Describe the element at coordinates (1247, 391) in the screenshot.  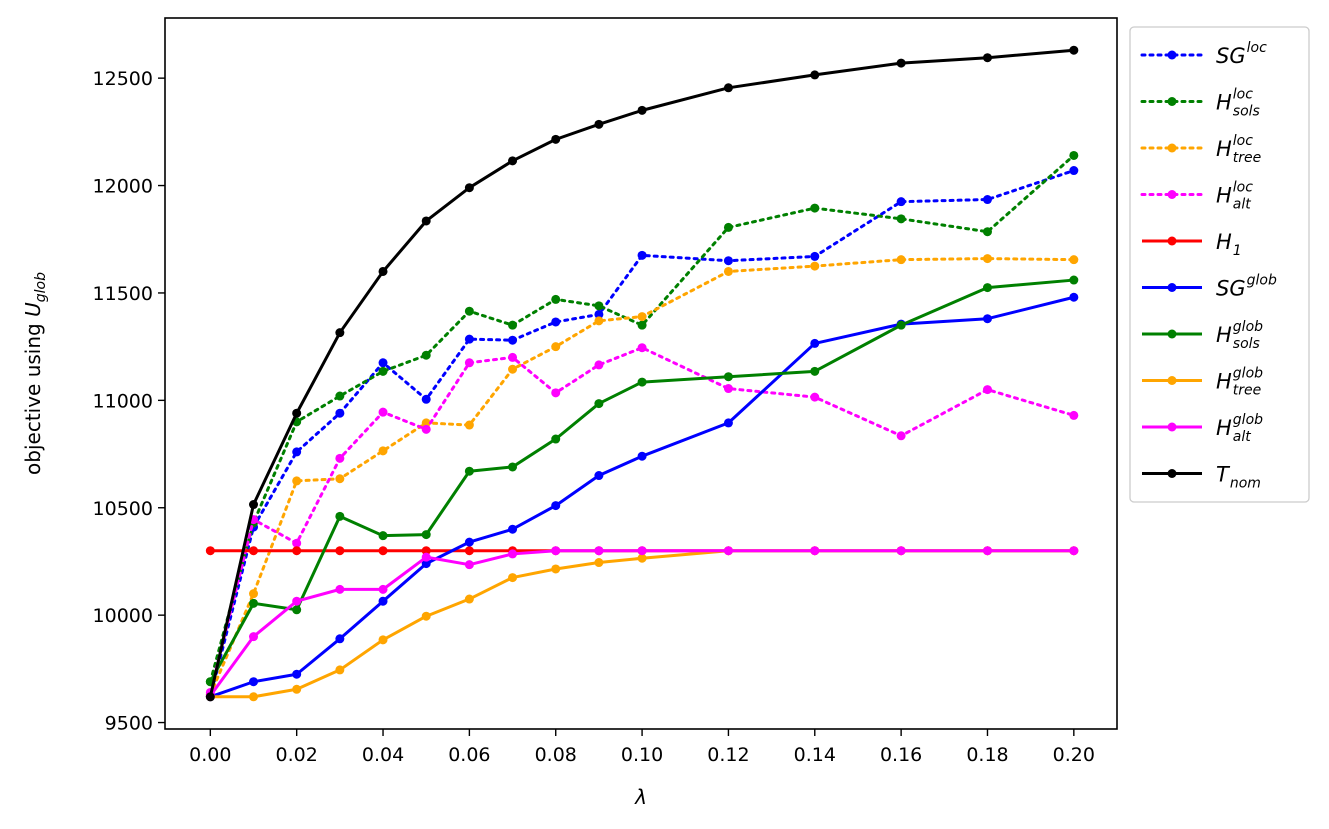
I see `legend-label-sub: tree` at that location.